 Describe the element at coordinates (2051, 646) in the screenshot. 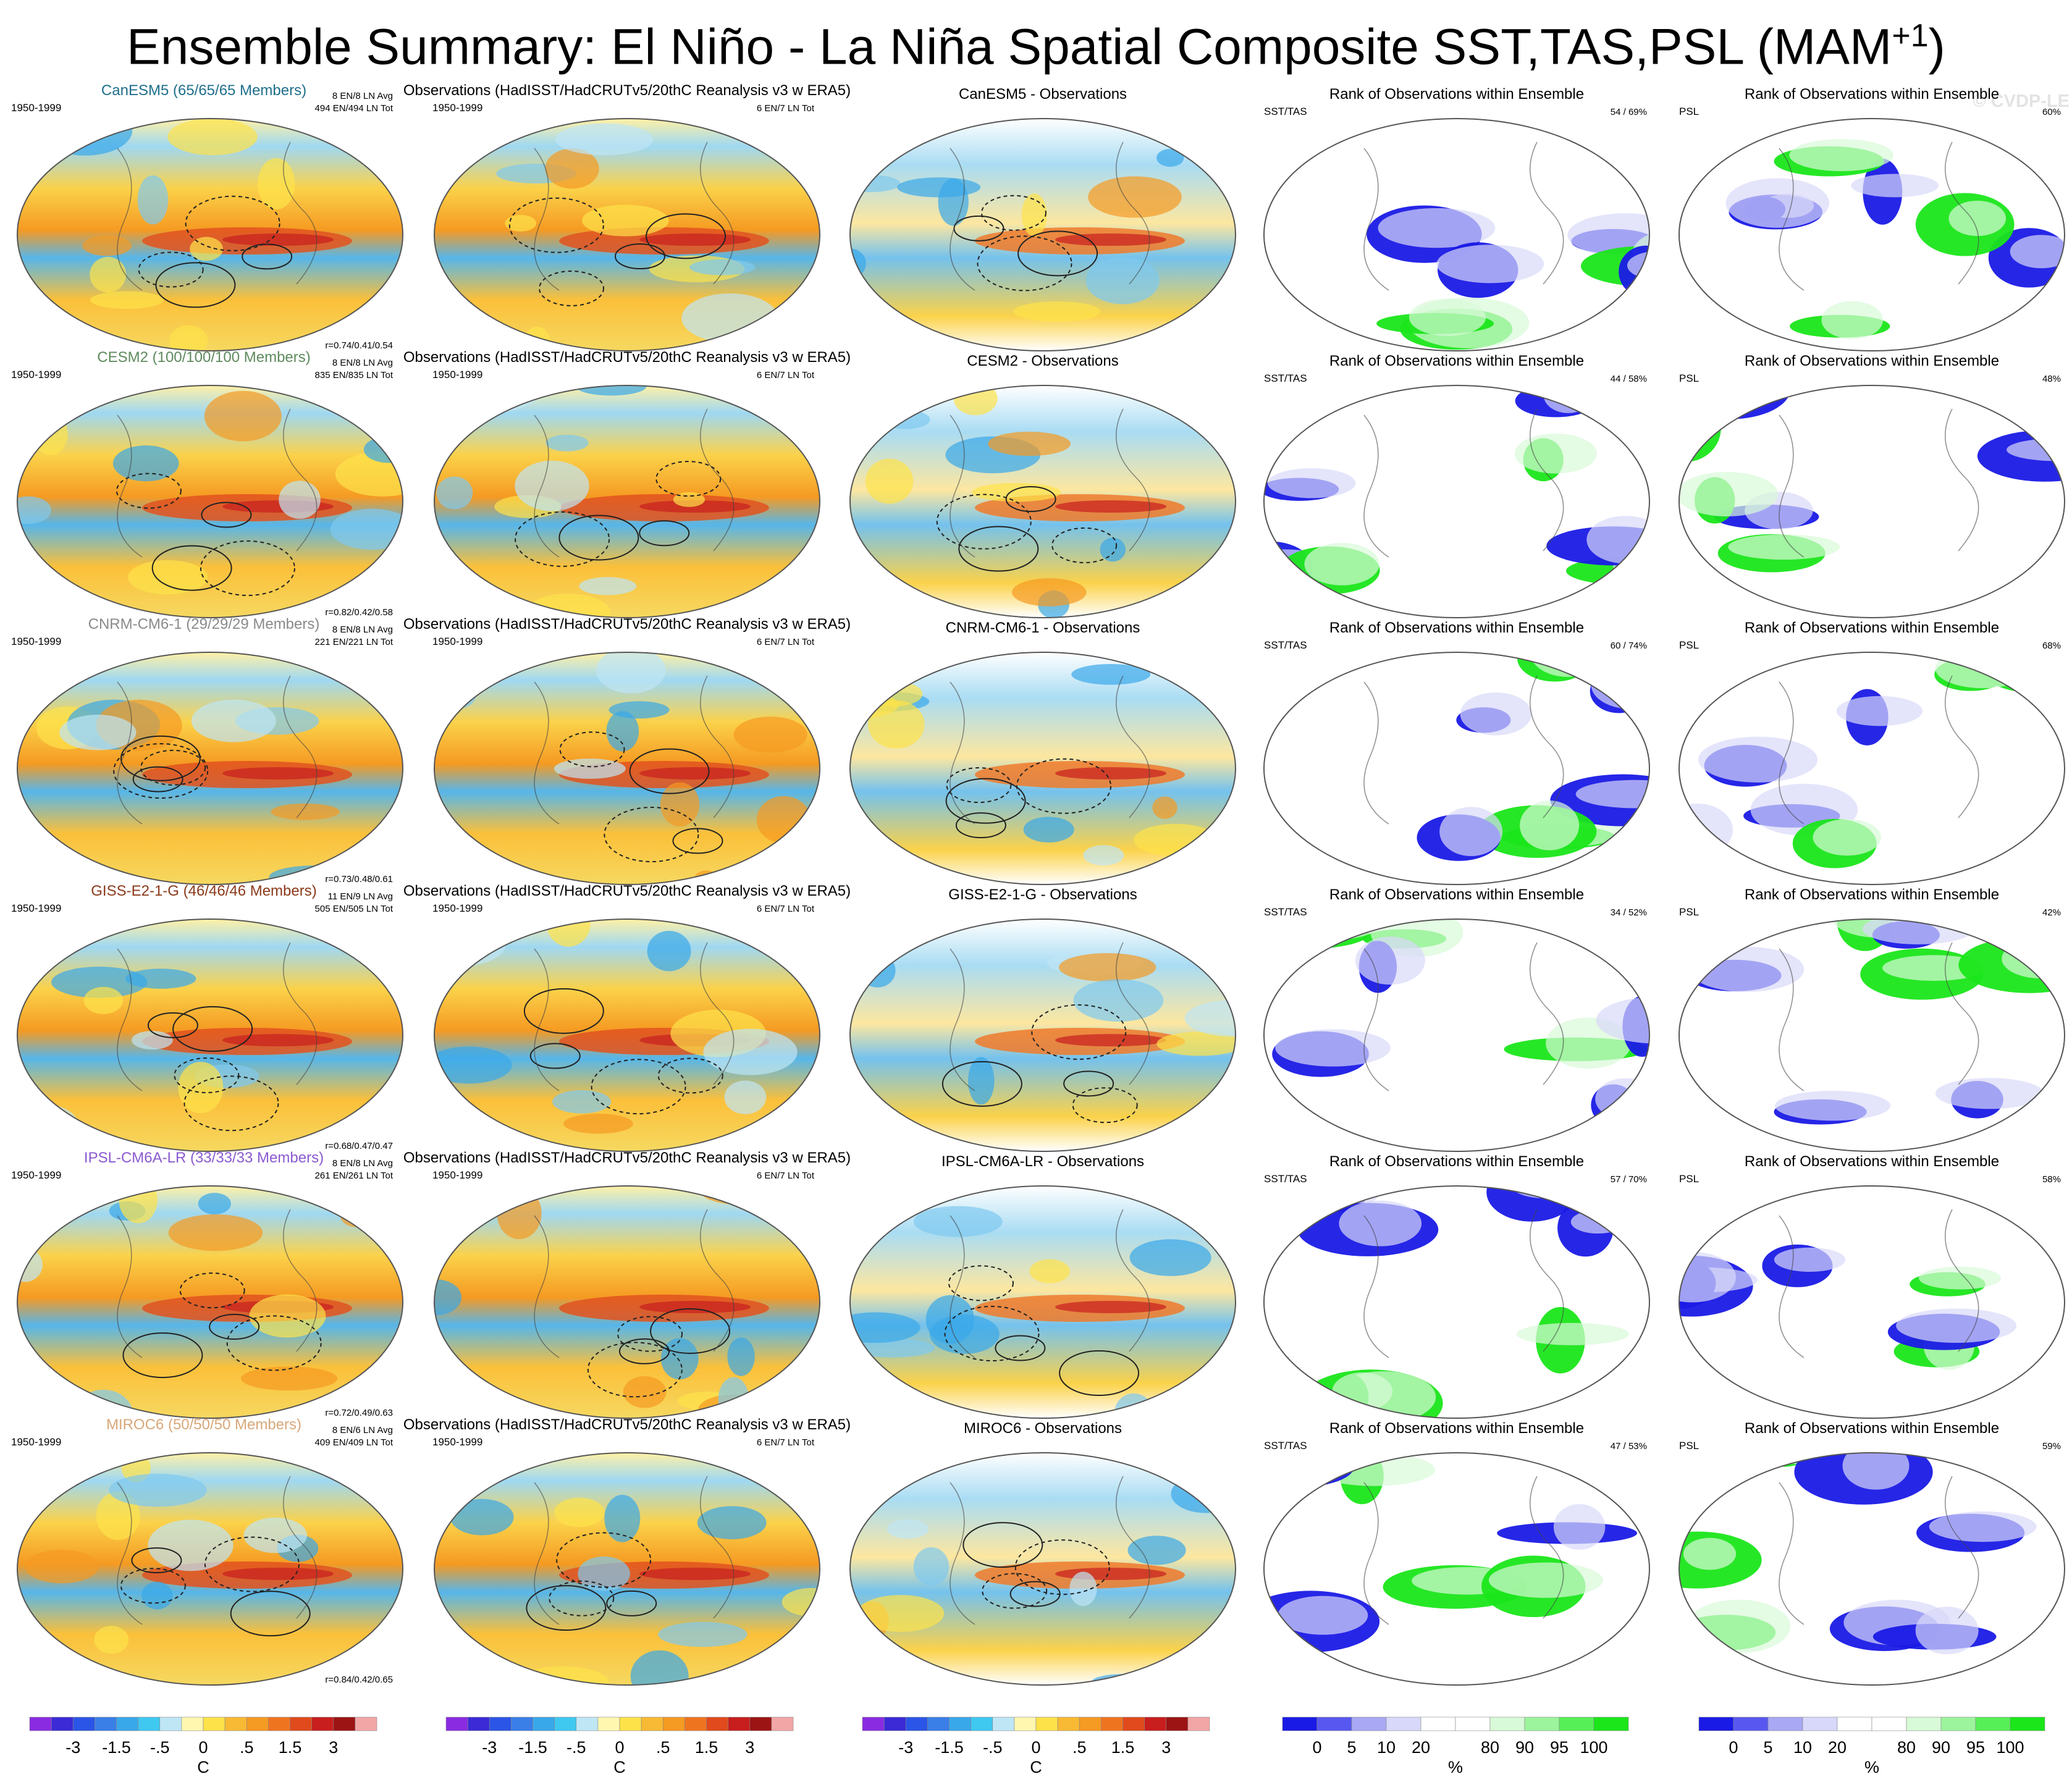

I see `rank-psl-value: 68%` at that location.